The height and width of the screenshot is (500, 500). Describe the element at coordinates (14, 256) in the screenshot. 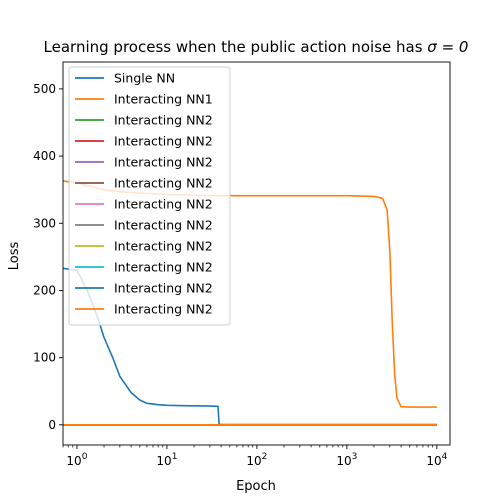

I see `y-axis-label: Loss` at that location.